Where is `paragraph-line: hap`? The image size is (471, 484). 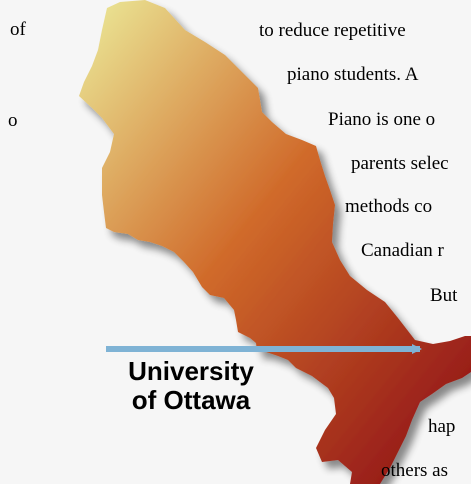
paragraph-line: hap is located at coordinates (442, 426).